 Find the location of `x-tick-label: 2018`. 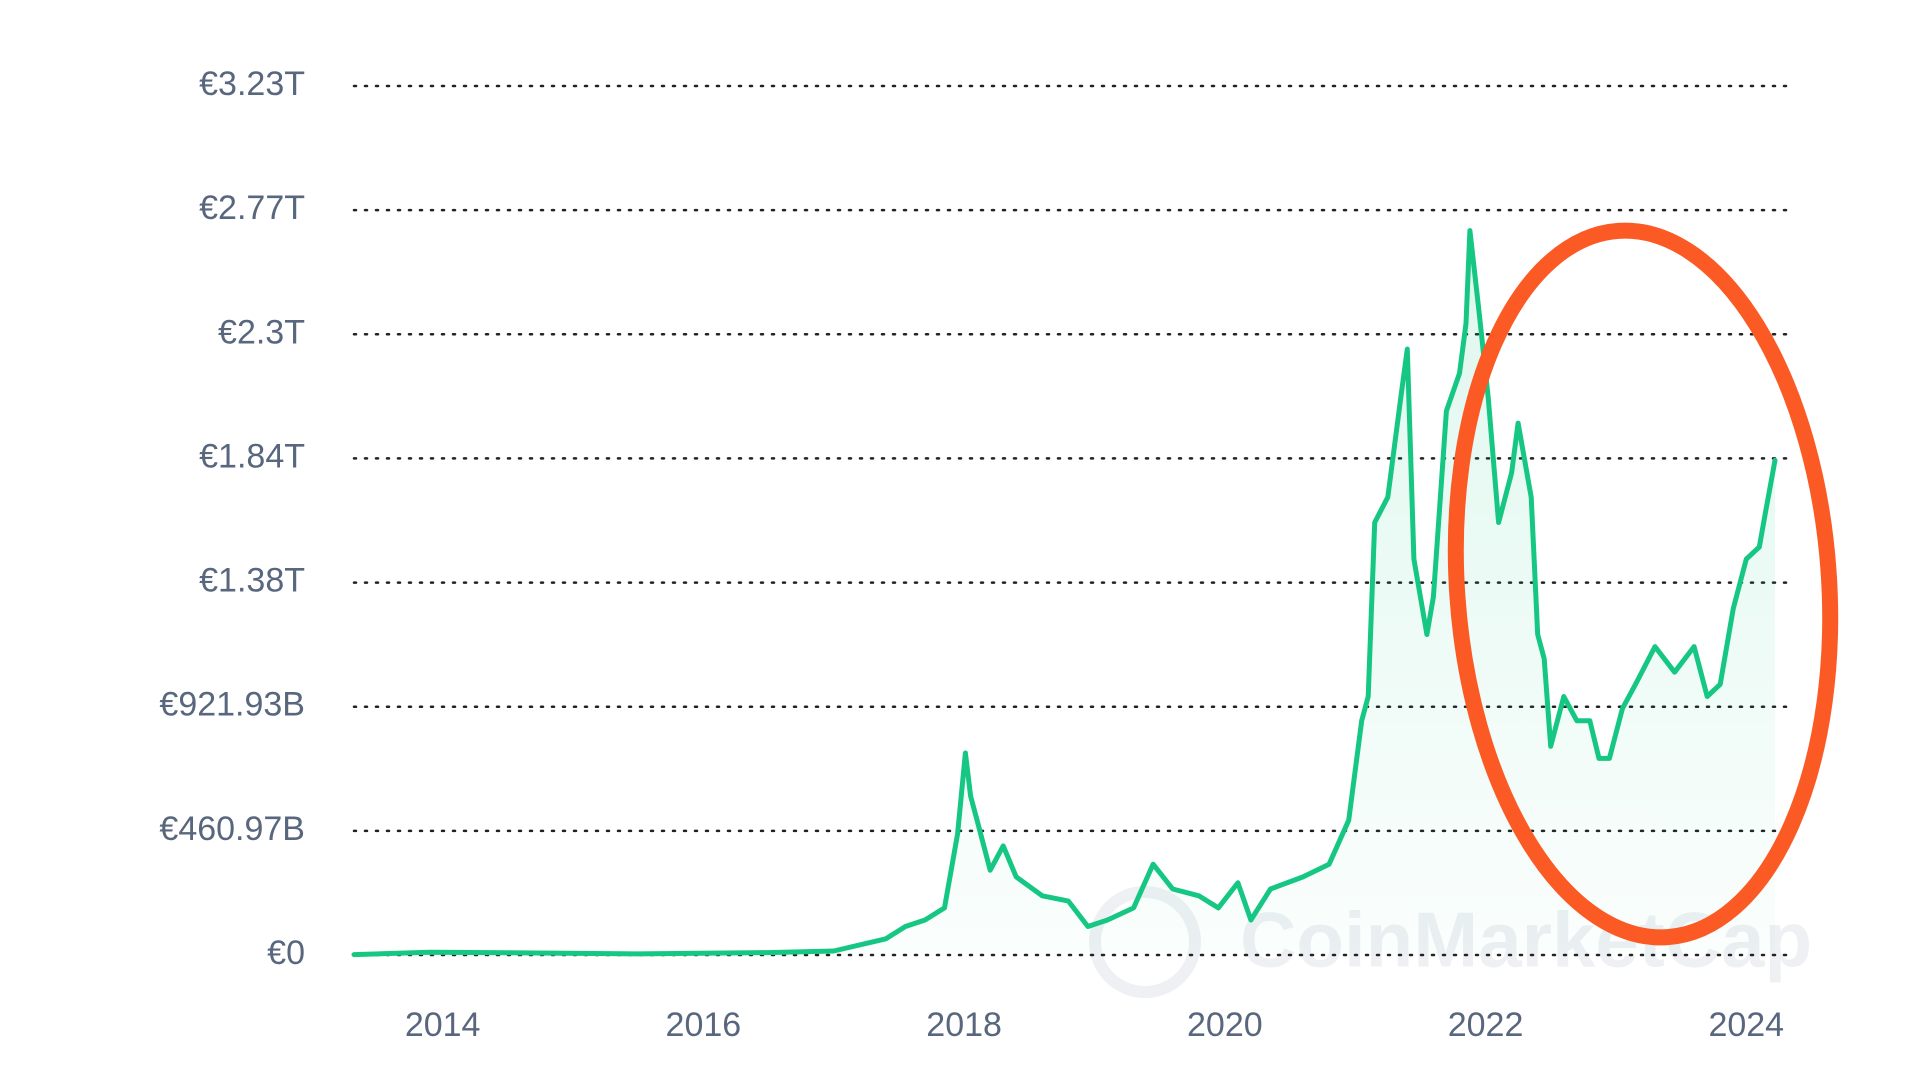

x-tick-label: 2018 is located at coordinates (964, 1025).